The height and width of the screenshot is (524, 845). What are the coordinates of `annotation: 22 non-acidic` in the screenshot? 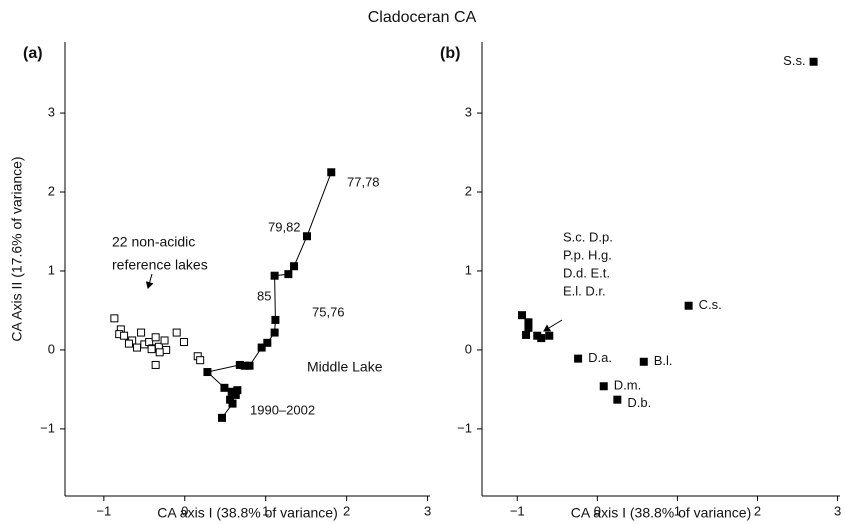 It's located at (153, 242).